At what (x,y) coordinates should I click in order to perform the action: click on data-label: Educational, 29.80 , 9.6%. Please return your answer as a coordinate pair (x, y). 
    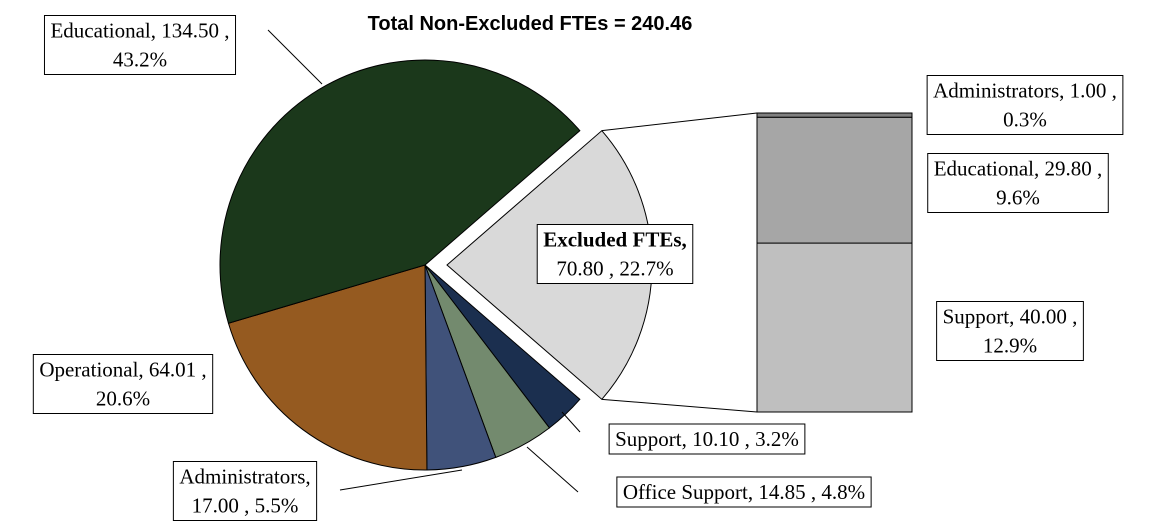
    Looking at the image, I should click on (1018, 183).